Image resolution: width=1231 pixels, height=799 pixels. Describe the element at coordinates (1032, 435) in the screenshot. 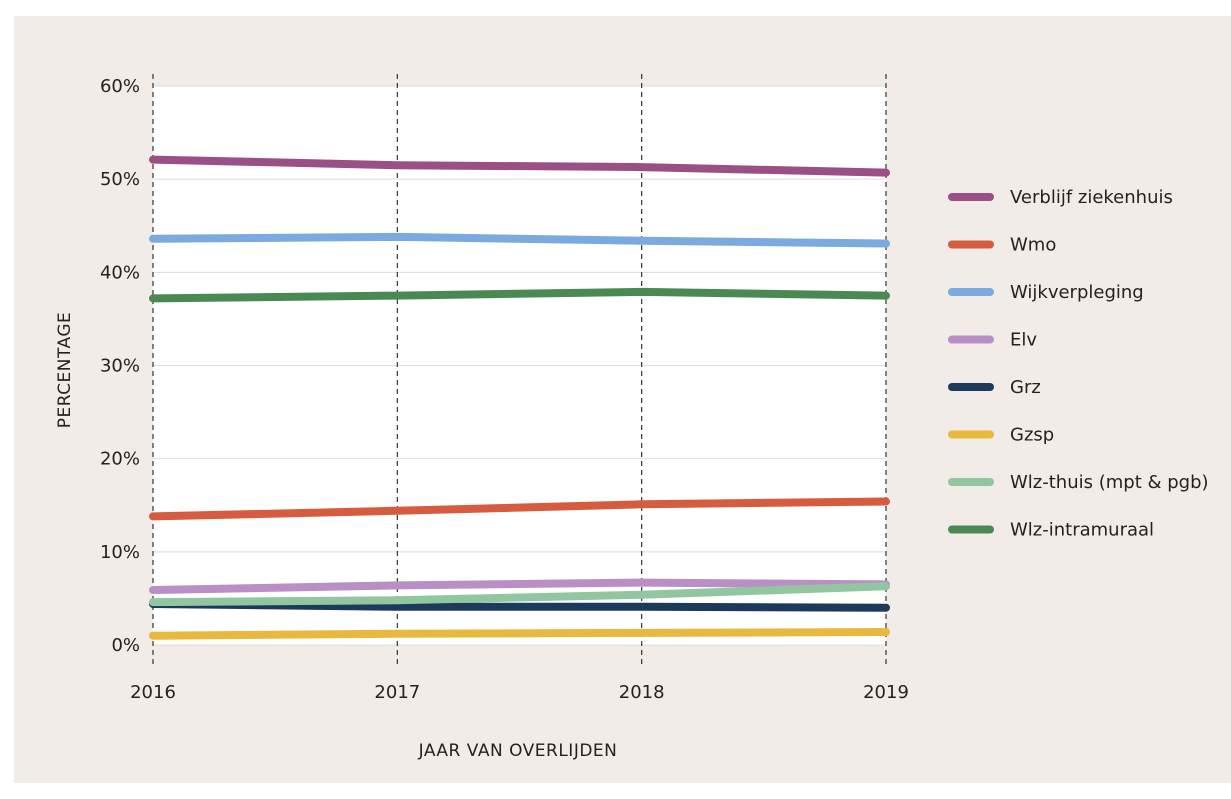

I see `legend-label: Gzsp` at that location.